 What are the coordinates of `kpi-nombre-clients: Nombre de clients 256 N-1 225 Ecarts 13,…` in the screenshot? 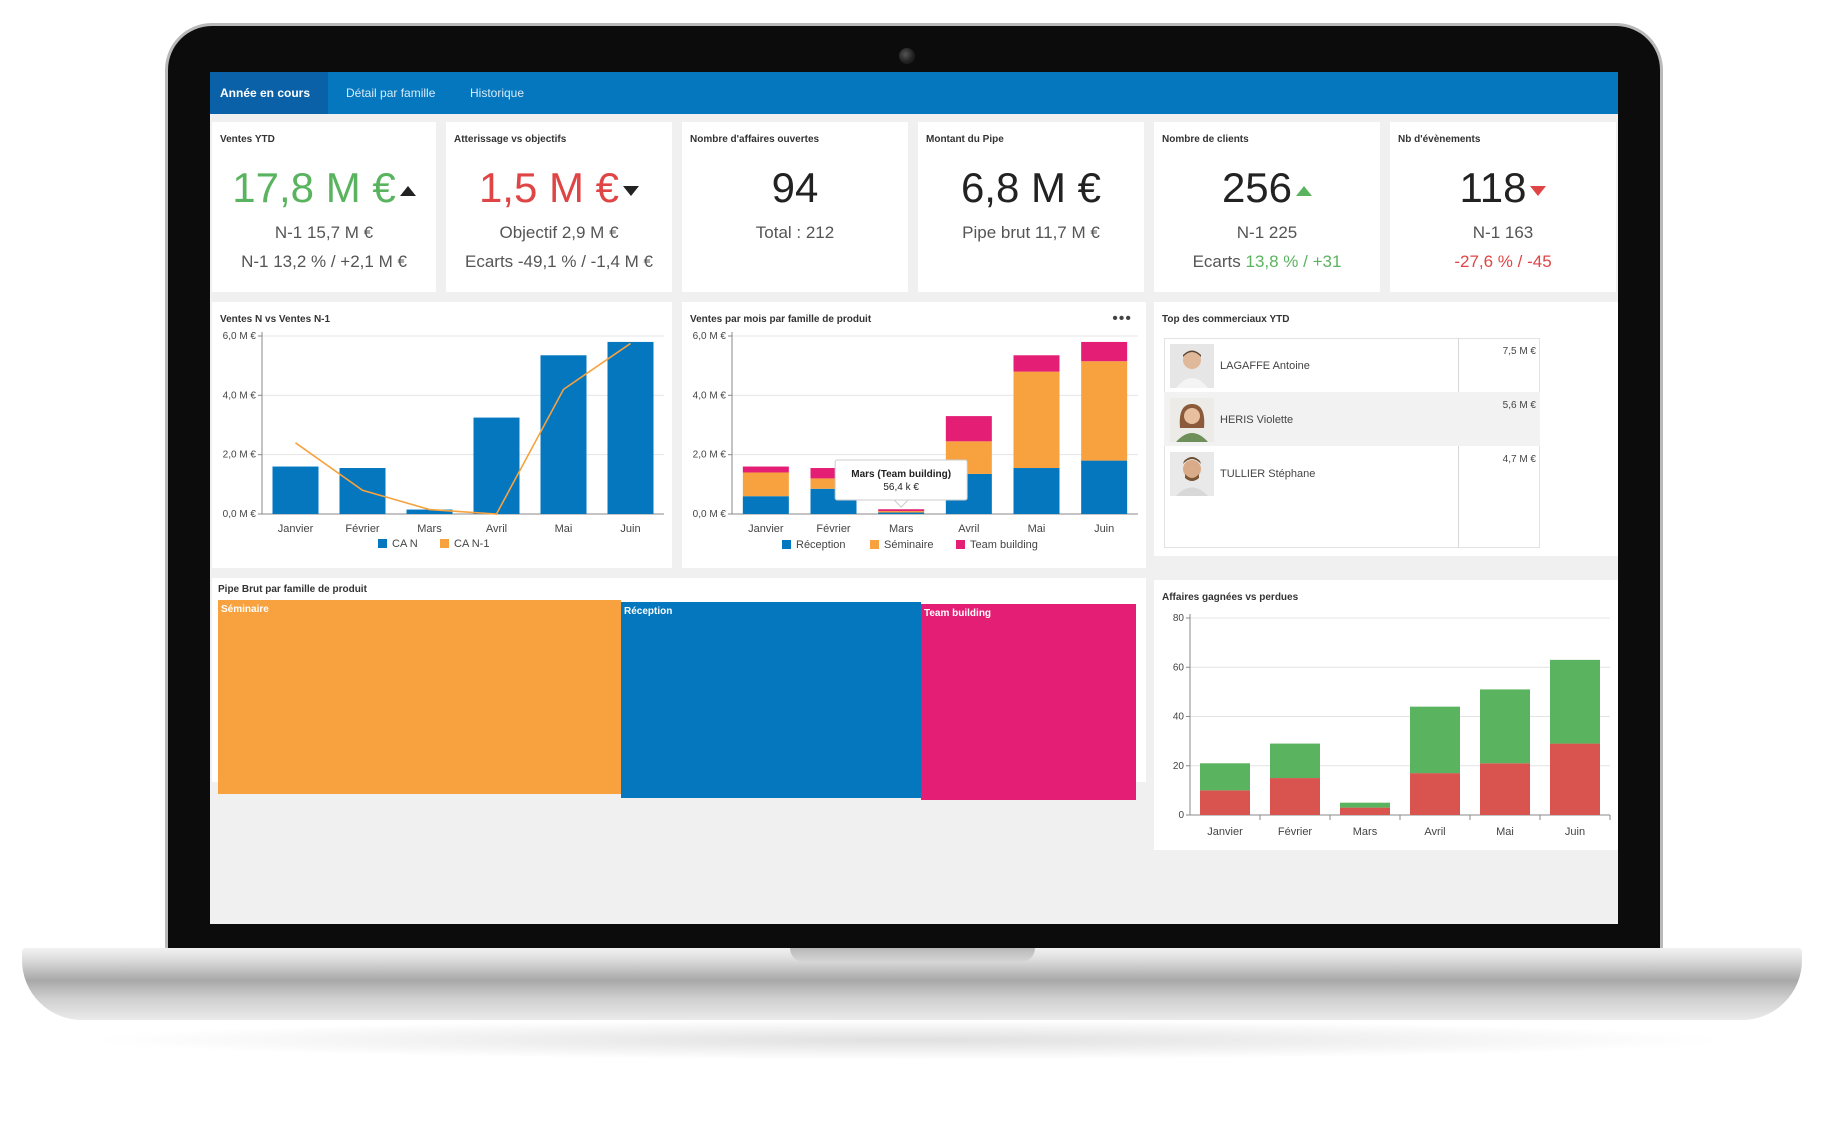 It's located at (1267, 207).